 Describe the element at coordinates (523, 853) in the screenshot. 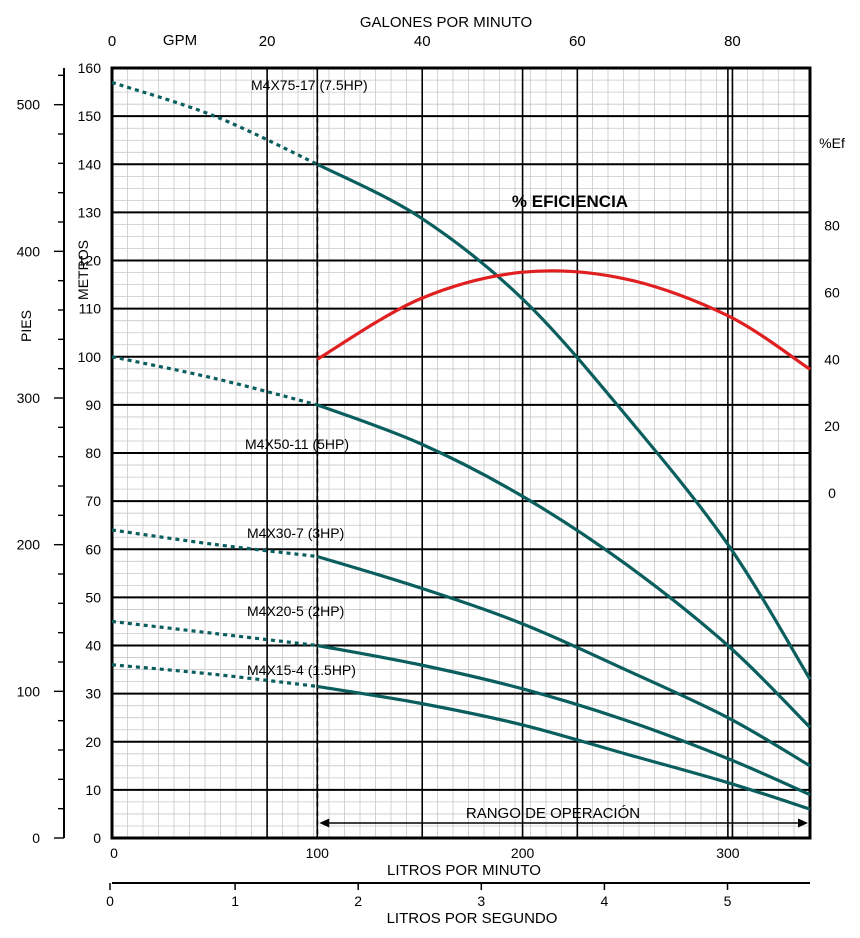

I see `bottom-tick-label: 200` at that location.